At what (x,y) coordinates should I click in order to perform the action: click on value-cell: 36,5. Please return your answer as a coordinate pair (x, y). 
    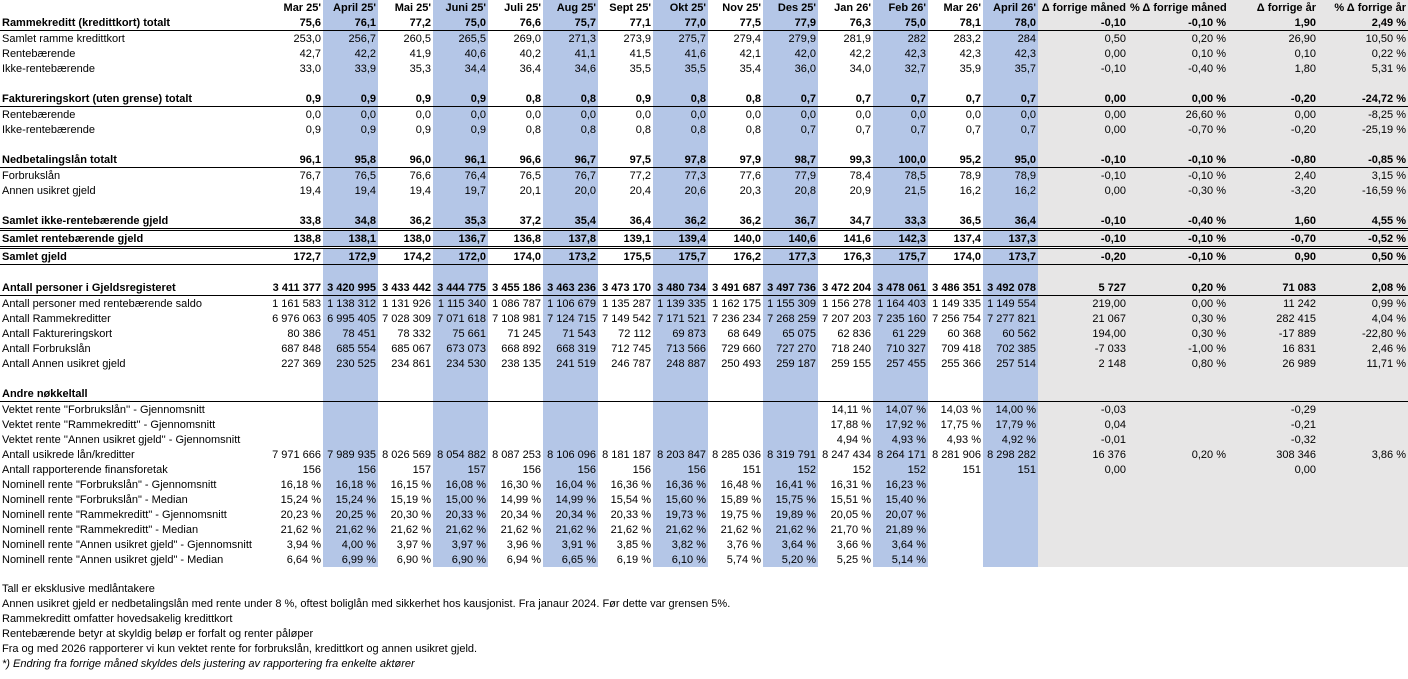
    Looking at the image, I should click on (955, 222).